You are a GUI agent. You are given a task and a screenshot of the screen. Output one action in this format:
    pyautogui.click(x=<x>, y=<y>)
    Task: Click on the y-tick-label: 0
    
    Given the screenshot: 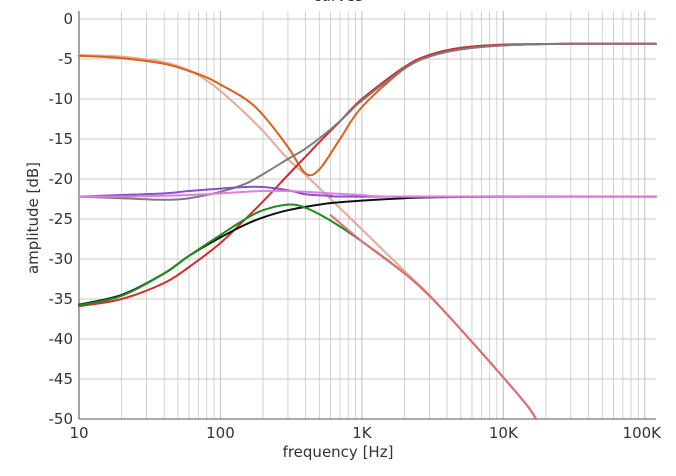 What is the action you would take?
    pyautogui.click(x=68, y=19)
    